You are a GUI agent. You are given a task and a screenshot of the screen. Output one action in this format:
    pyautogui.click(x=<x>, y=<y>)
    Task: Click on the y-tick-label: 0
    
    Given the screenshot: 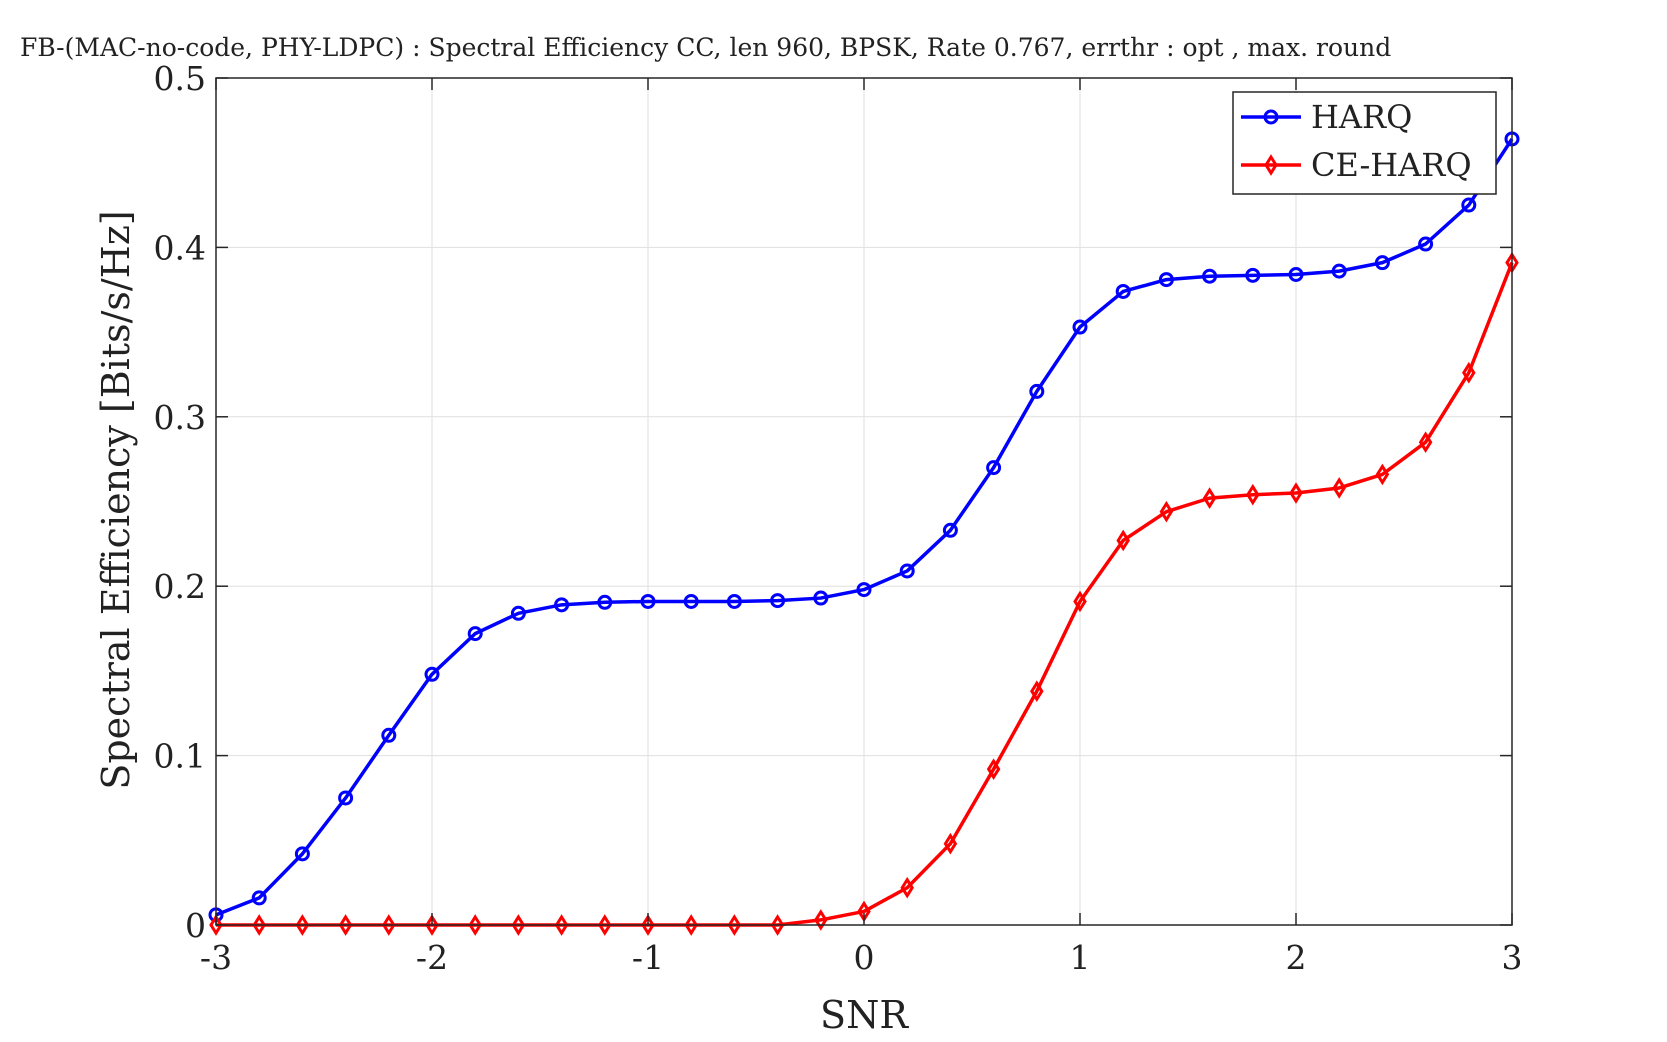 What is the action you would take?
    pyautogui.click(x=195, y=925)
    